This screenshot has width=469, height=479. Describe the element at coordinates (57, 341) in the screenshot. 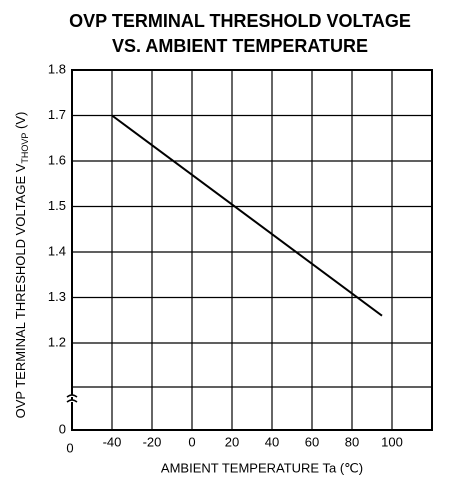

I see `y-tick-label: 1.2` at that location.